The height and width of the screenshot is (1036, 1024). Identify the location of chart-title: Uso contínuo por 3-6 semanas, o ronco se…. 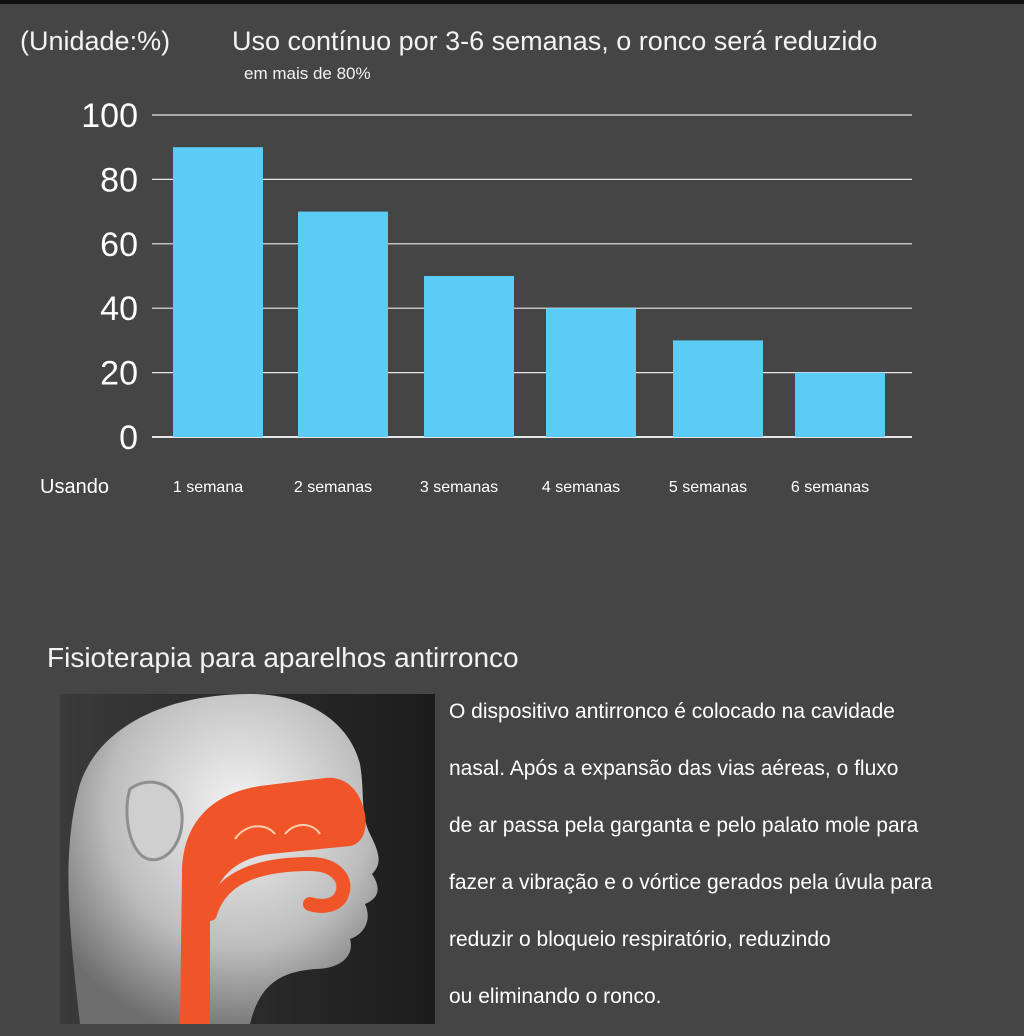
(555, 41).